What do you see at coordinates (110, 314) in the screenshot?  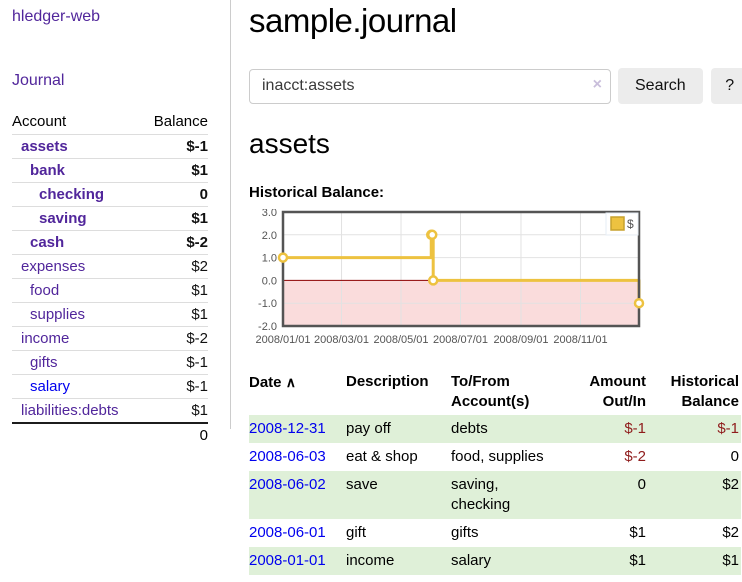 I see `account-row: supplies $1` at bounding box center [110, 314].